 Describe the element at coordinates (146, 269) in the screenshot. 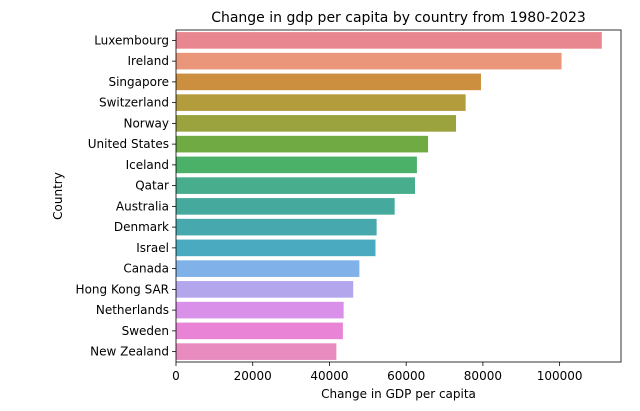

I see `y-tick-label: Canada` at that location.